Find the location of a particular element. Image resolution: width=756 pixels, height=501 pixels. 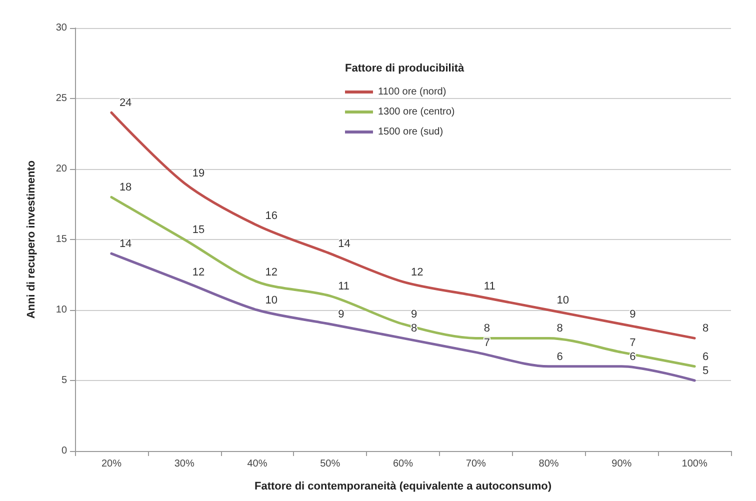

data-label: 18 is located at coordinates (125, 188).